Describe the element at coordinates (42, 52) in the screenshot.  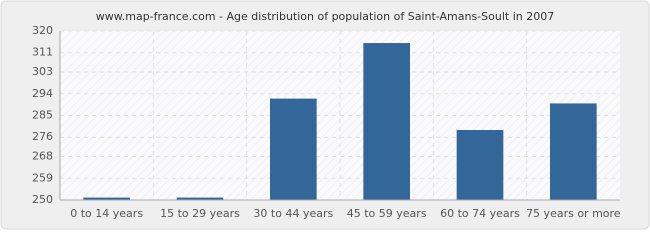
I see `y-tick-label: 311` at that location.